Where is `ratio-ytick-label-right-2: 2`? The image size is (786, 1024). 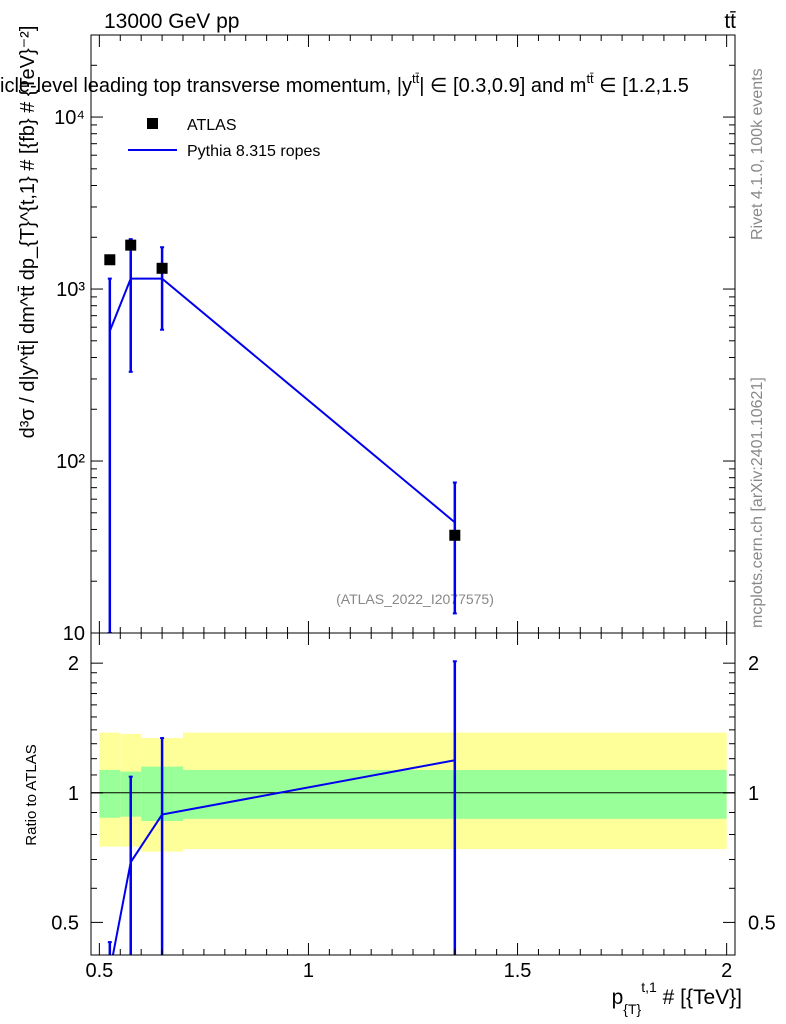
ratio-ytick-label-right-2: 2 is located at coordinates (753, 664).